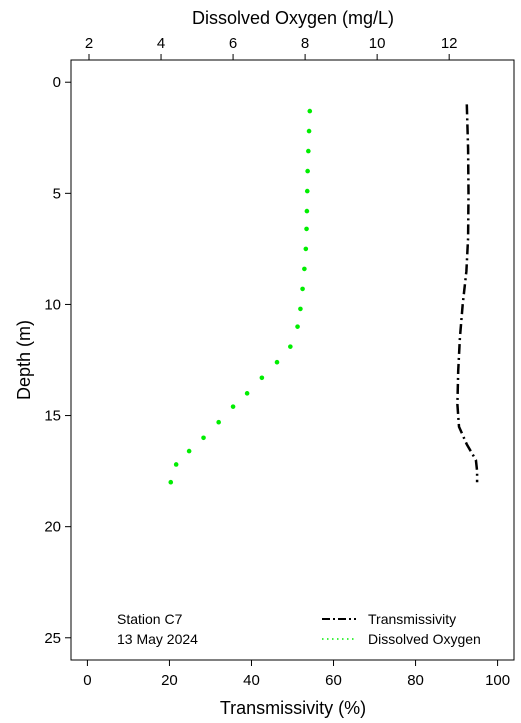 The height and width of the screenshot is (723, 521). I want to click on y-tick-label: 0, so click(57, 82).